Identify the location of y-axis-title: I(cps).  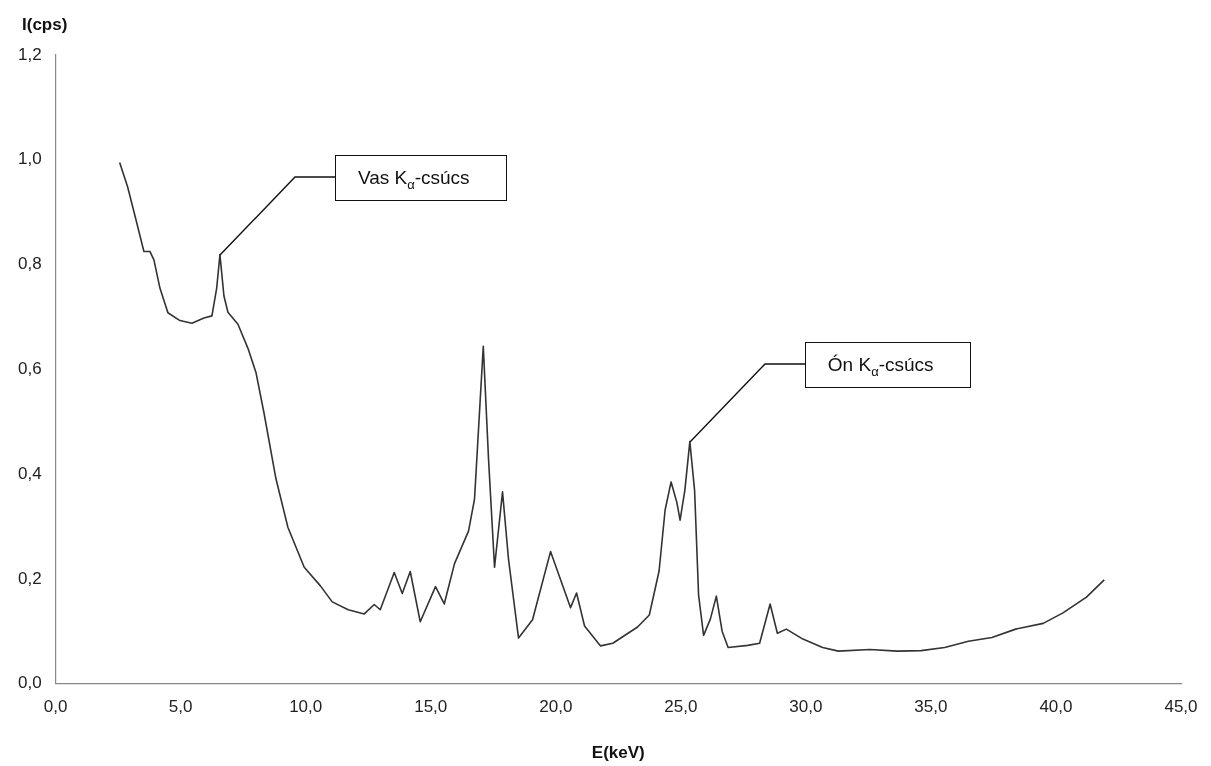
(45, 24).